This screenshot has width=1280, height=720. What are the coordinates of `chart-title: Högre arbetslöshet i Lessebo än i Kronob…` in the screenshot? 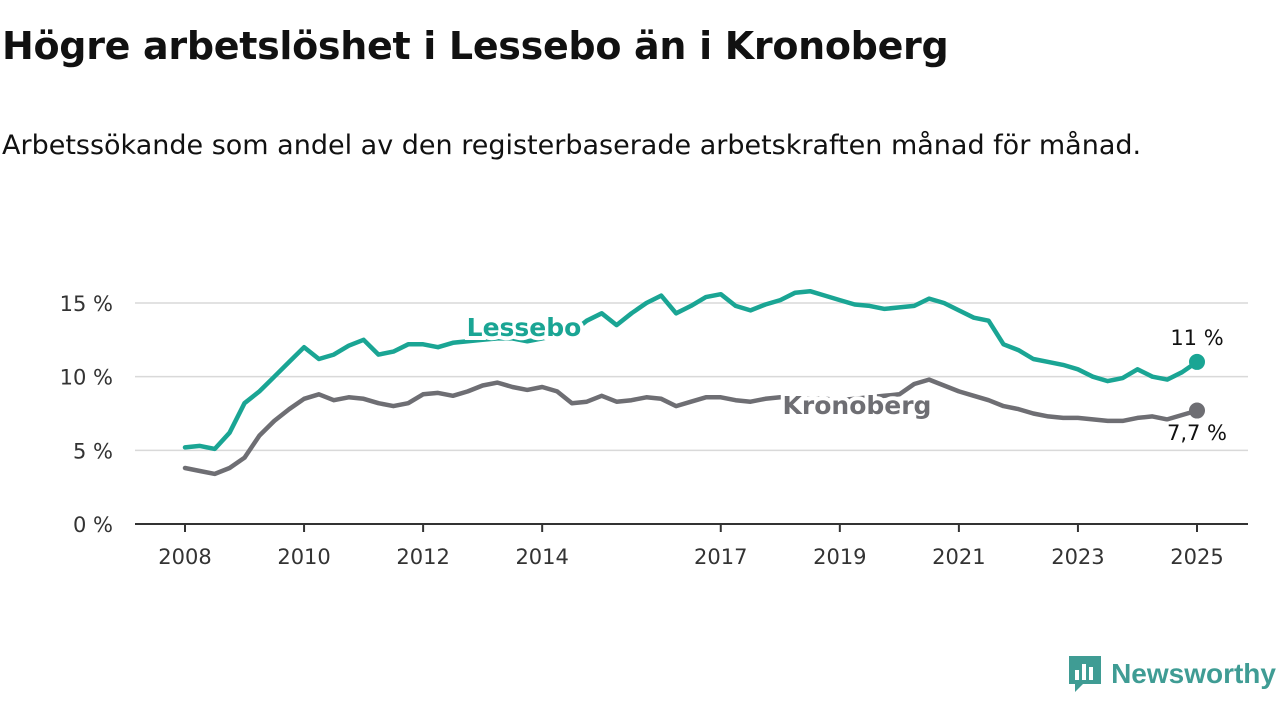 It's located at (475, 46).